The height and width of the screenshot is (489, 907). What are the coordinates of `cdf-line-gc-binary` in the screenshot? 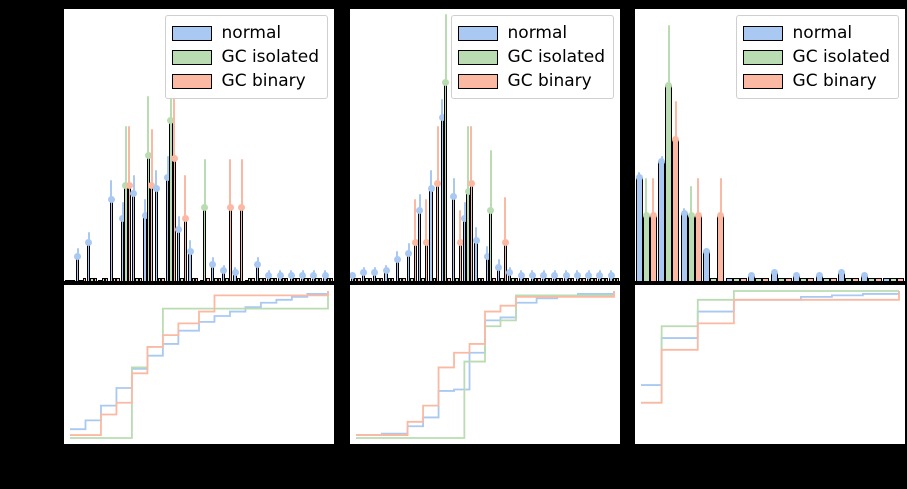 It's located at (770, 347).